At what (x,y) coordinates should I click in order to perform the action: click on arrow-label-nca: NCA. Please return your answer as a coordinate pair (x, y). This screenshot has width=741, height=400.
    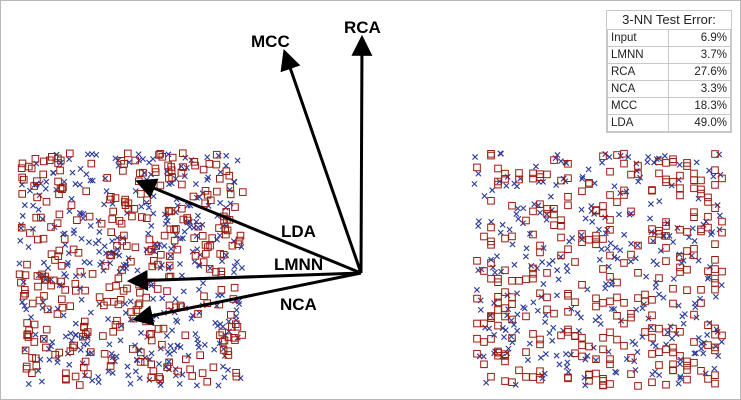
    Looking at the image, I should click on (298, 304).